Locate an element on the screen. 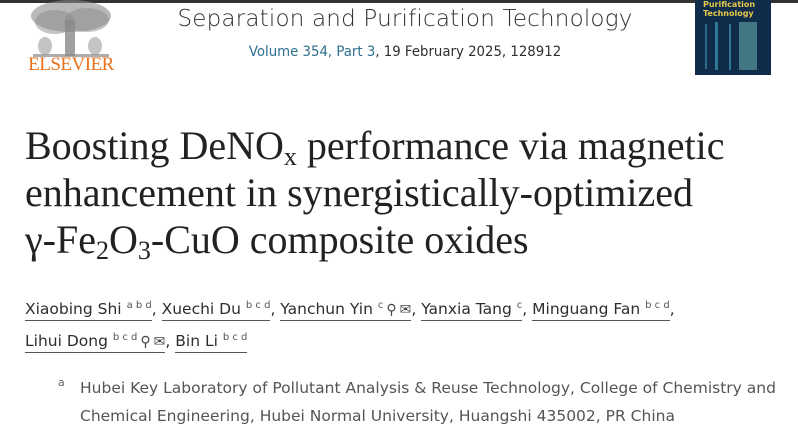 The image size is (798, 431). author-link: Bin Li b c d is located at coordinates (211, 343).